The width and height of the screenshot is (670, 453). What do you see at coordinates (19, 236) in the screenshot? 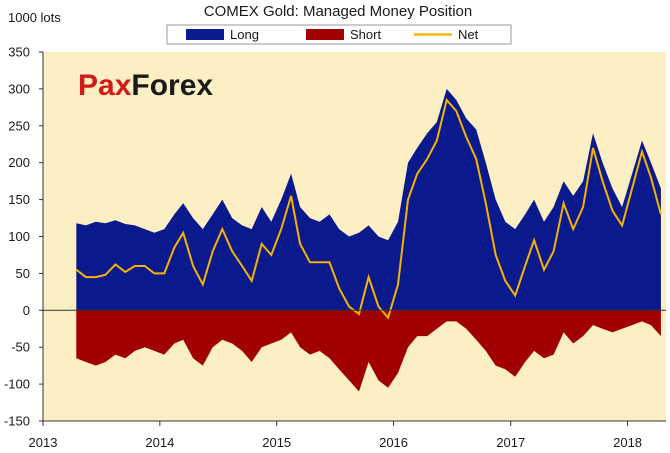
I see `y-tick-label: 100` at bounding box center [19, 236].